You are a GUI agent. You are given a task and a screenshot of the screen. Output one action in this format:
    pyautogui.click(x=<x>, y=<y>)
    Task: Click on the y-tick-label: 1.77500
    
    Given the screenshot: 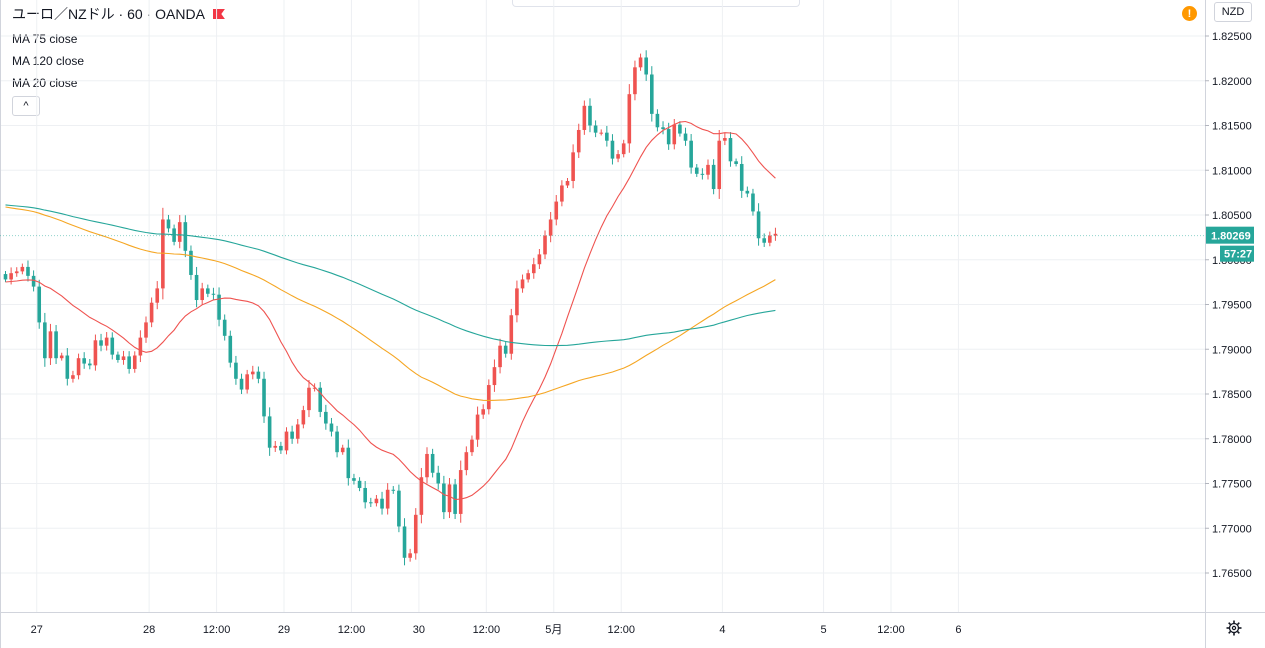 What is the action you would take?
    pyautogui.click(x=1232, y=485)
    